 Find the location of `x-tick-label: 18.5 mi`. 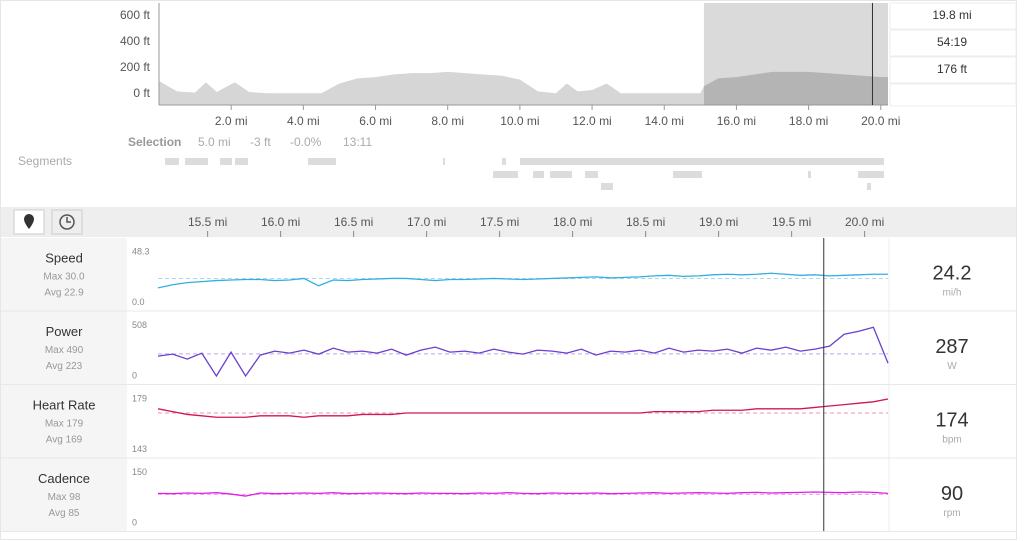

x-tick-label: 18.5 mi is located at coordinates (645, 222).